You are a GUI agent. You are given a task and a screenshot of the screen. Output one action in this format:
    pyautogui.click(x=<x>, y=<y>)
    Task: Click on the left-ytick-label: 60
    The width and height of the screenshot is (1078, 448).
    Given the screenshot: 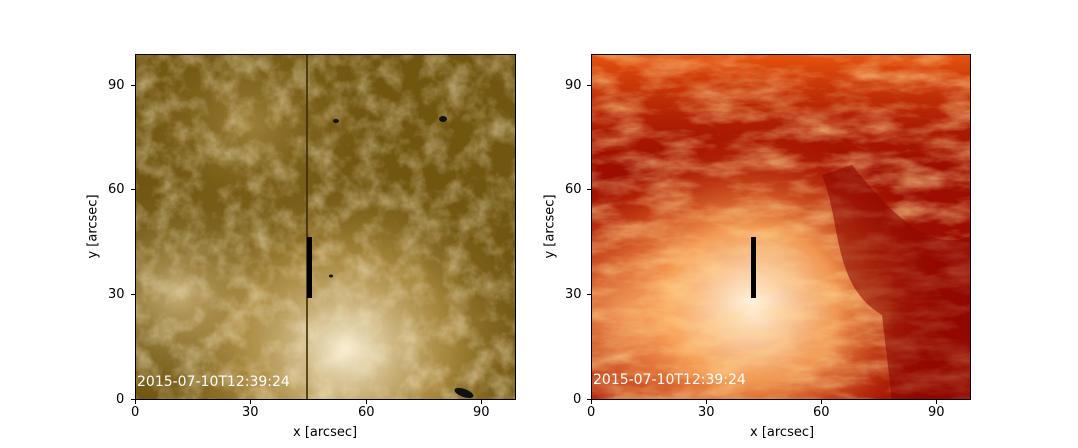 What is the action you would take?
    pyautogui.click(x=116, y=189)
    